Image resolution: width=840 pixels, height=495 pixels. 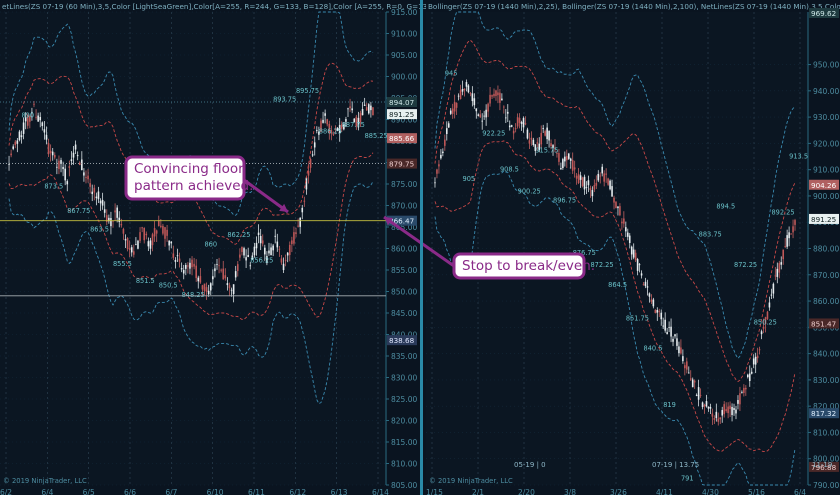 What do you see at coordinates (380, 491) in the screenshot?
I see `left-x-tick-label: 6/14` at bounding box center [380, 491].